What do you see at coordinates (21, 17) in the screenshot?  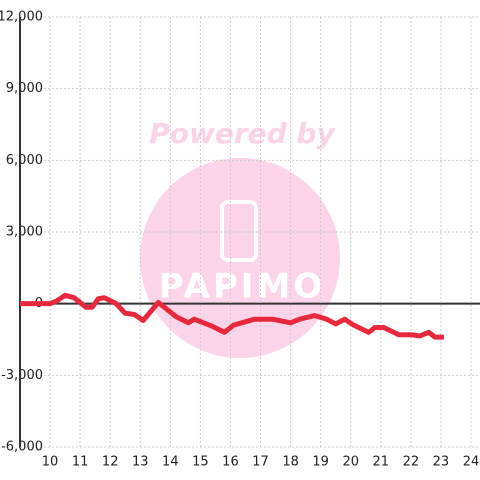 I see `y-tick-label: 12,000` at bounding box center [21, 17].